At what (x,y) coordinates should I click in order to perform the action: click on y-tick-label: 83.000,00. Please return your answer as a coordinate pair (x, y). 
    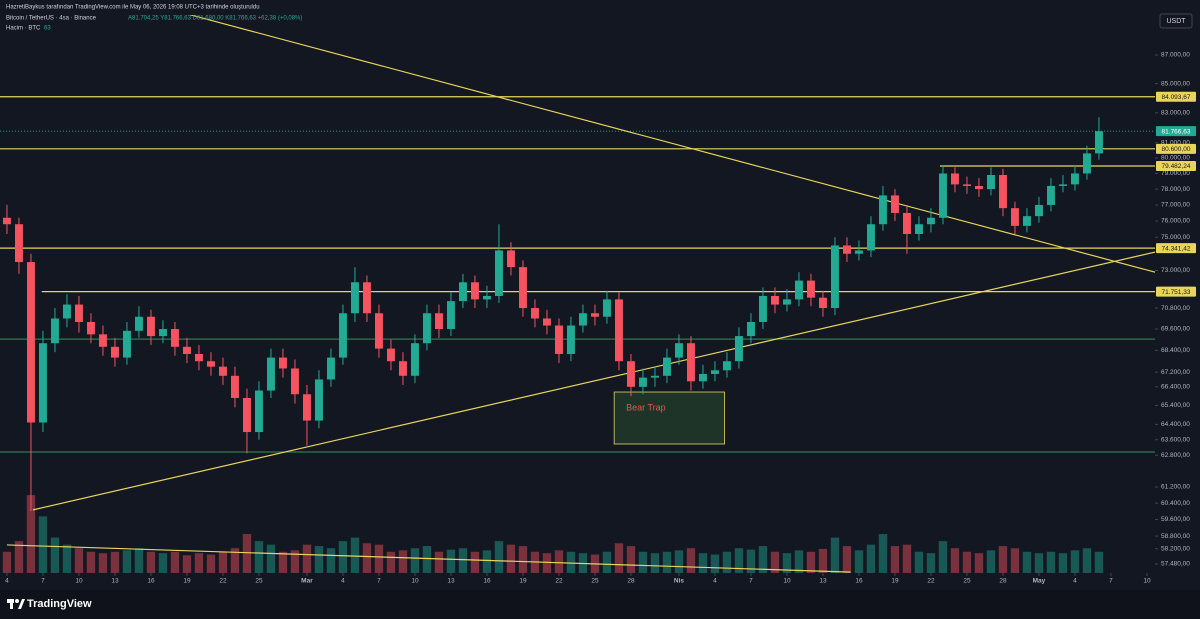
    Looking at the image, I should click on (1175, 113).